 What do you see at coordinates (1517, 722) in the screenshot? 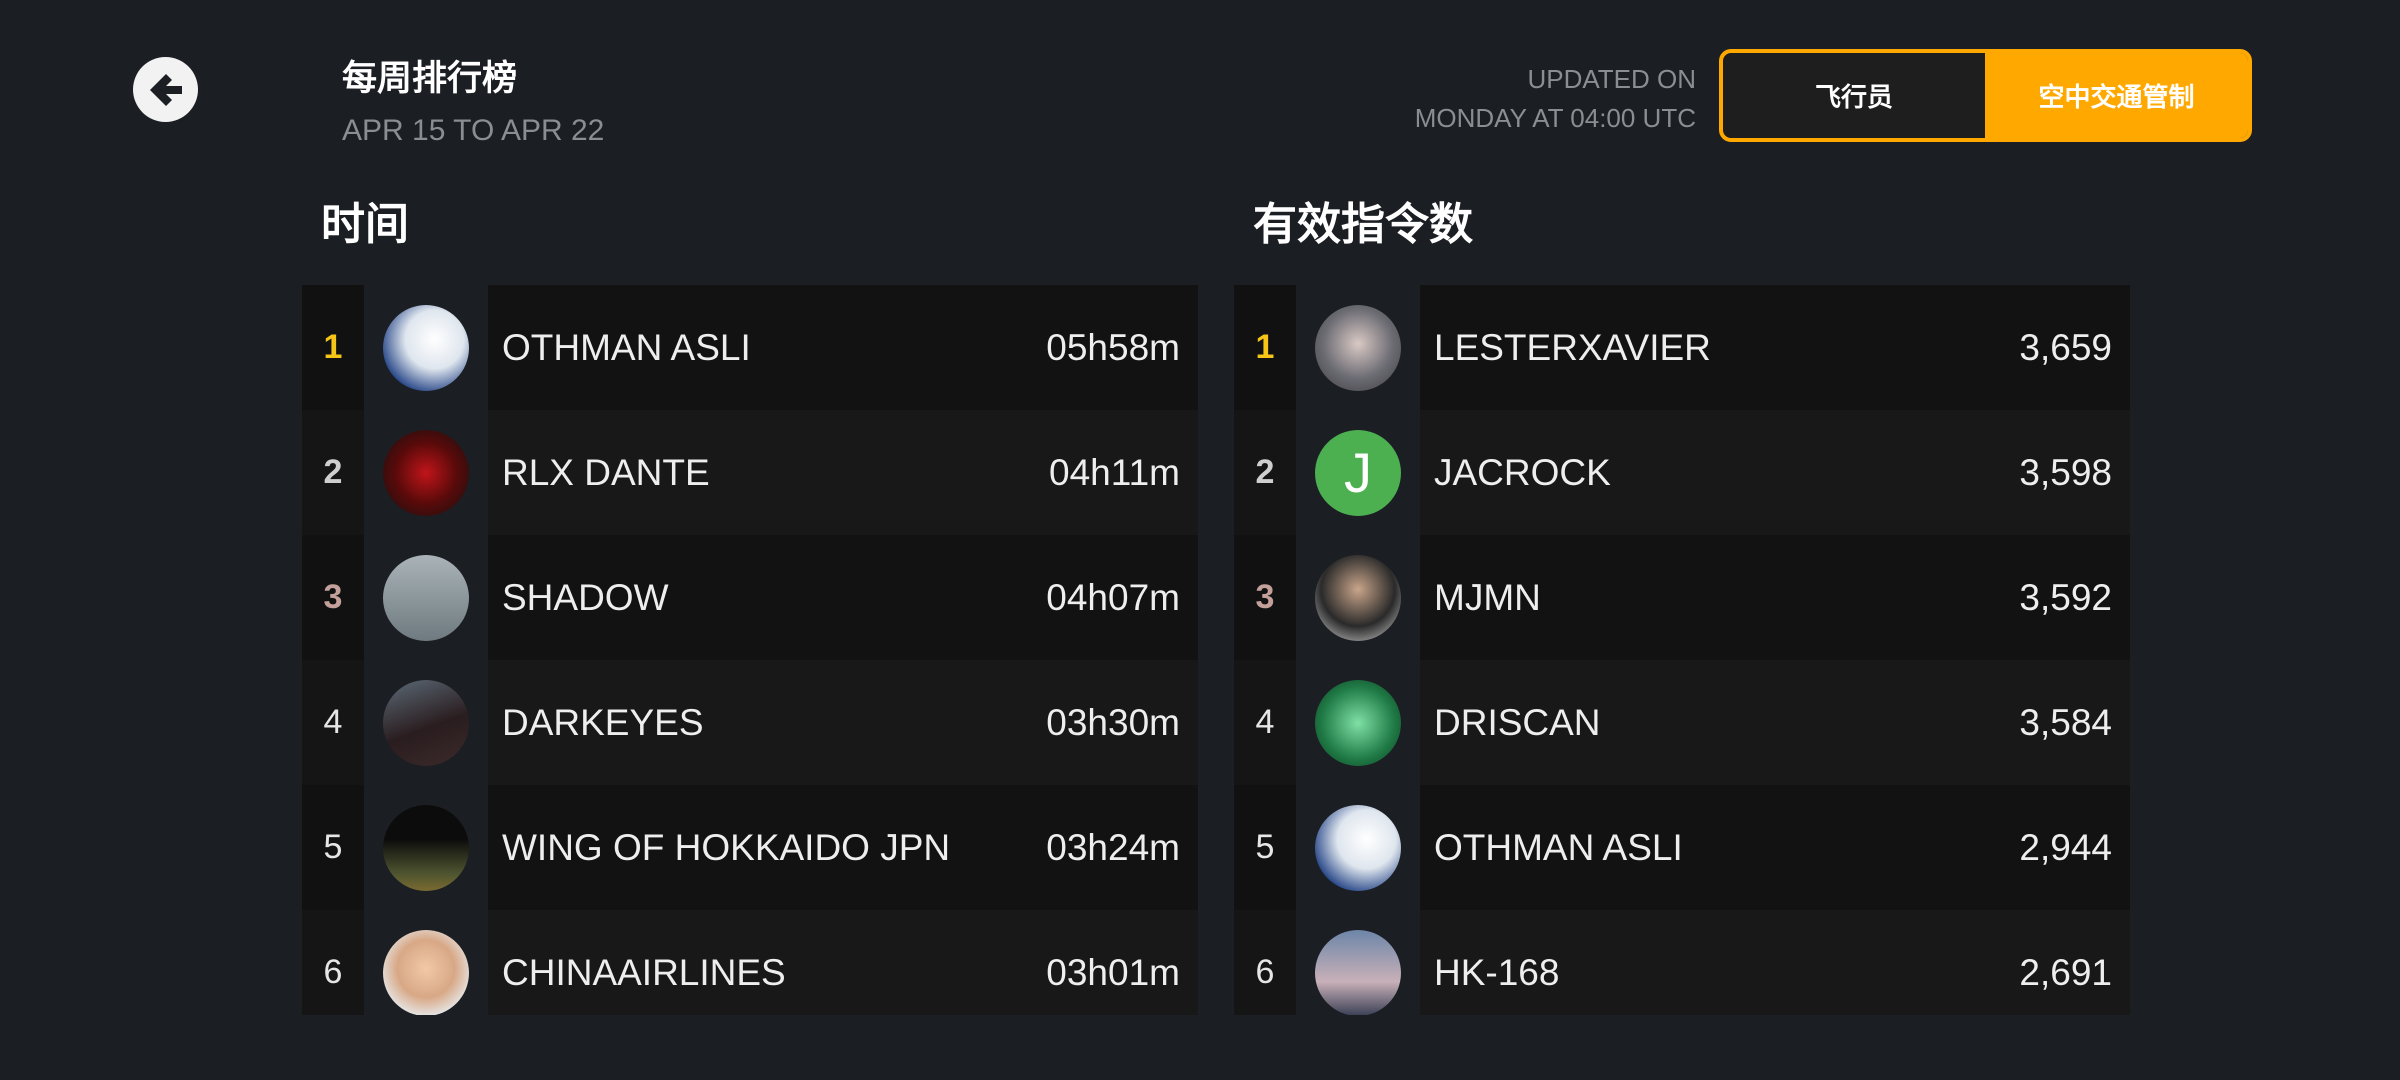
I see `user-name: DRISCAN` at bounding box center [1517, 722].